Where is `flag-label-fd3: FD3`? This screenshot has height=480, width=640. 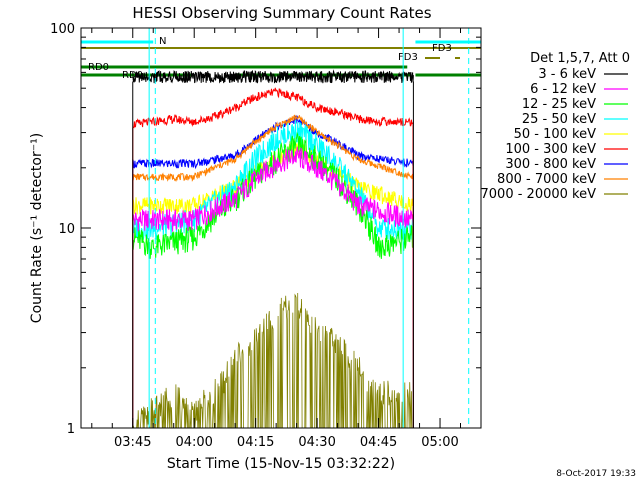 flag-label-fd3: FD3 is located at coordinates (442, 48).